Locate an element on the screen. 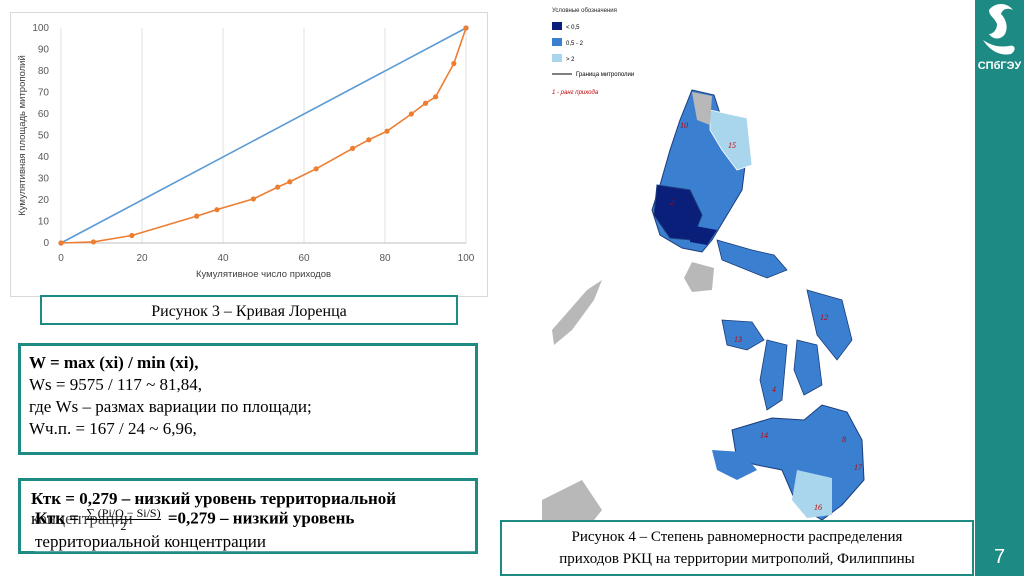  rank-label-8: 8 is located at coordinates (844, 439).